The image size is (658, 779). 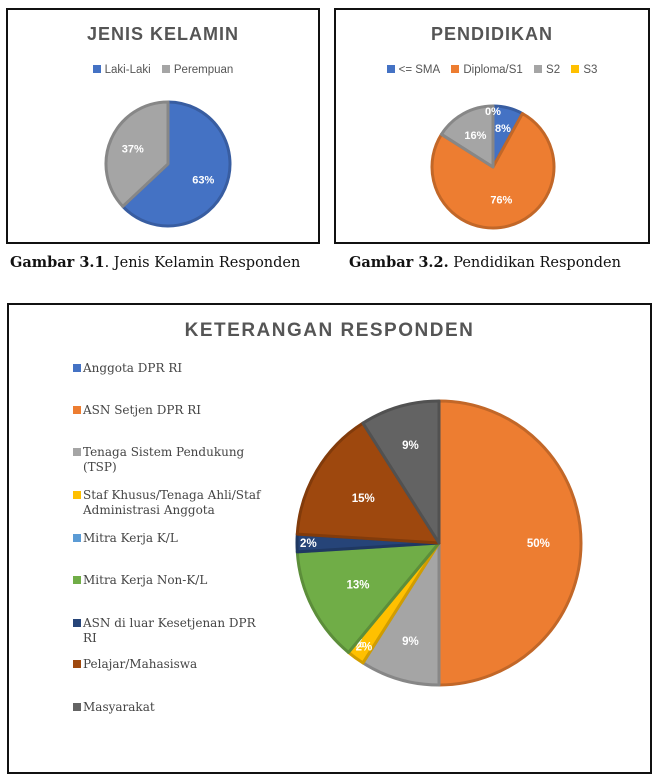 I want to click on legend-item: S3, so click(x=584, y=70).